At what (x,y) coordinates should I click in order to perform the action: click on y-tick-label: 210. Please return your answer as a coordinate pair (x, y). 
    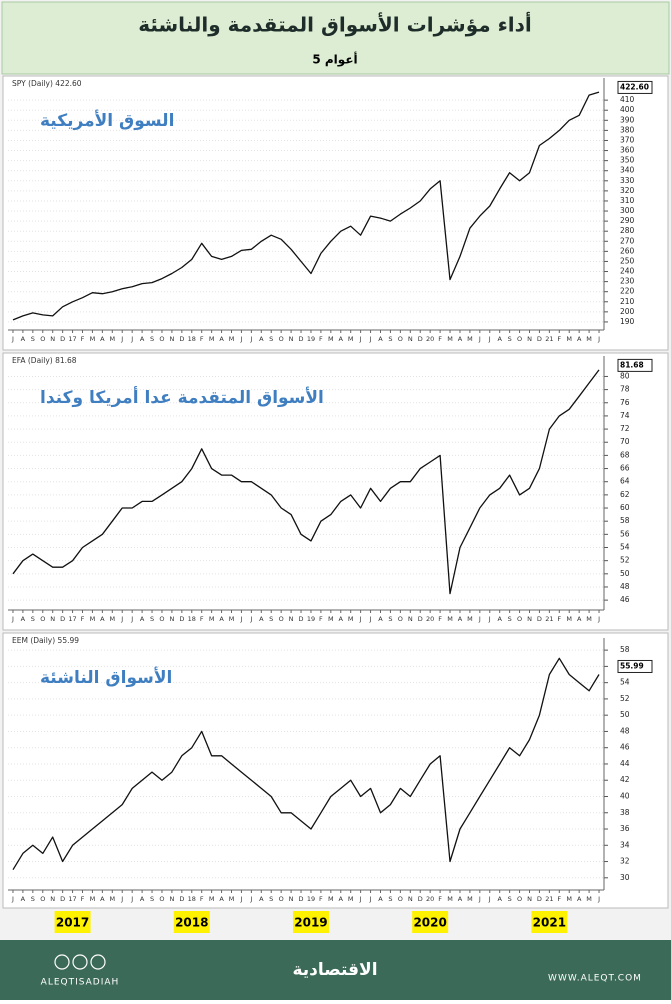
    Looking at the image, I should click on (627, 301).